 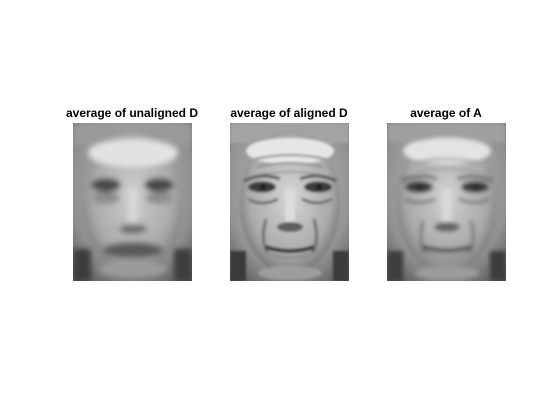 What do you see at coordinates (289, 202) in the screenshot?
I see `face-image-aligned` at bounding box center [289, 202].